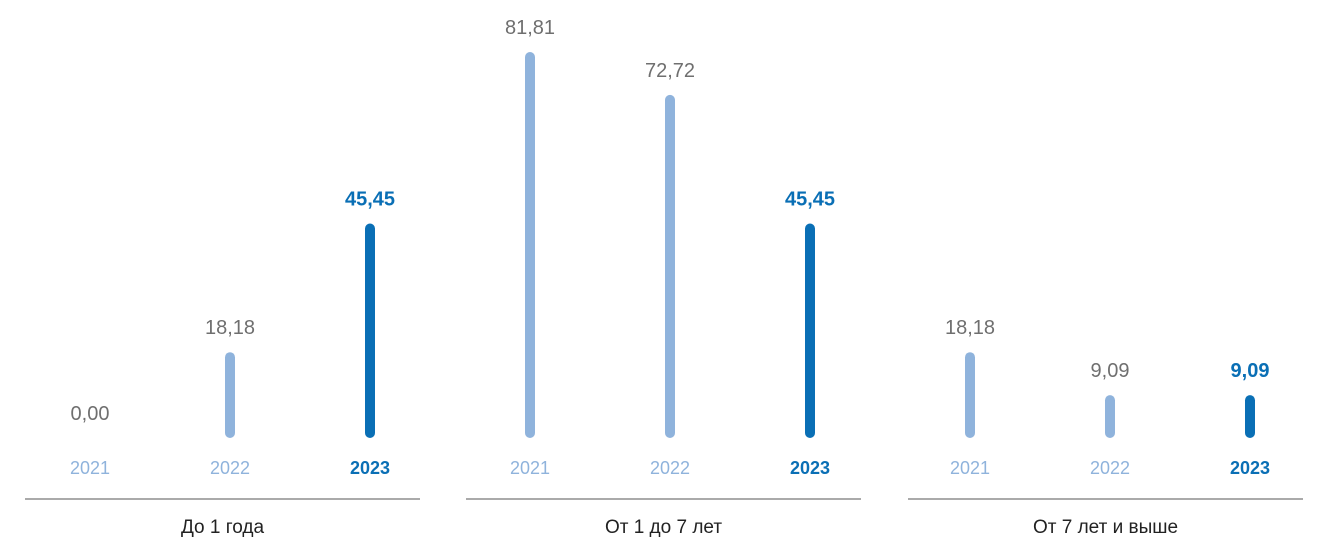 Image resolution: width=1332 pixels, height=540 pixels. I want to click on value-label: 72,72, so click(670, 71).